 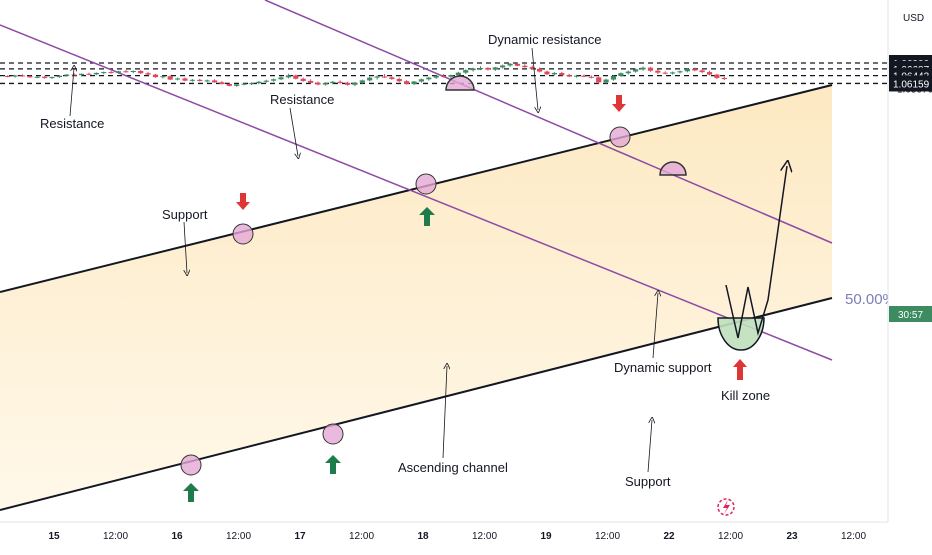 I want to click on kill-zone-shape, so click(x=741, y=334).